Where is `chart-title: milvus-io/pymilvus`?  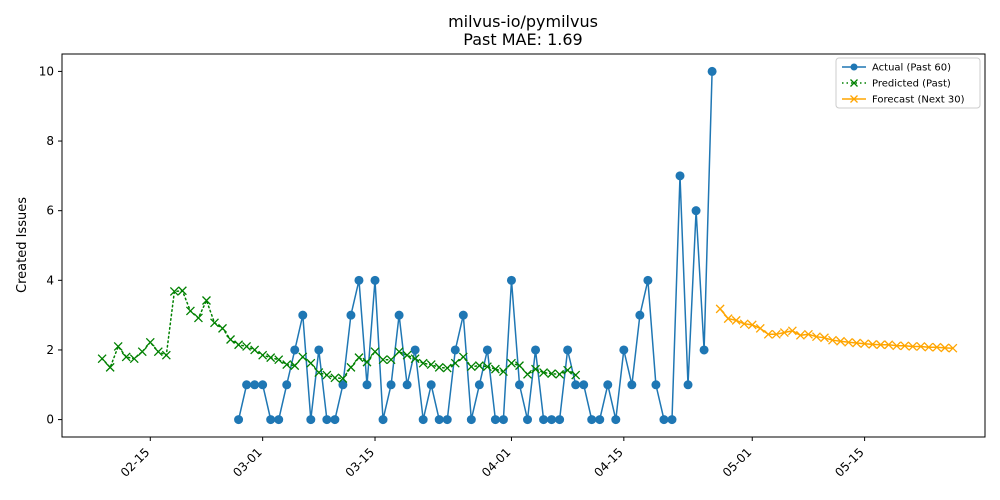
chart-title: milvus-io/pymilvus is located at coordinates (523, 21).